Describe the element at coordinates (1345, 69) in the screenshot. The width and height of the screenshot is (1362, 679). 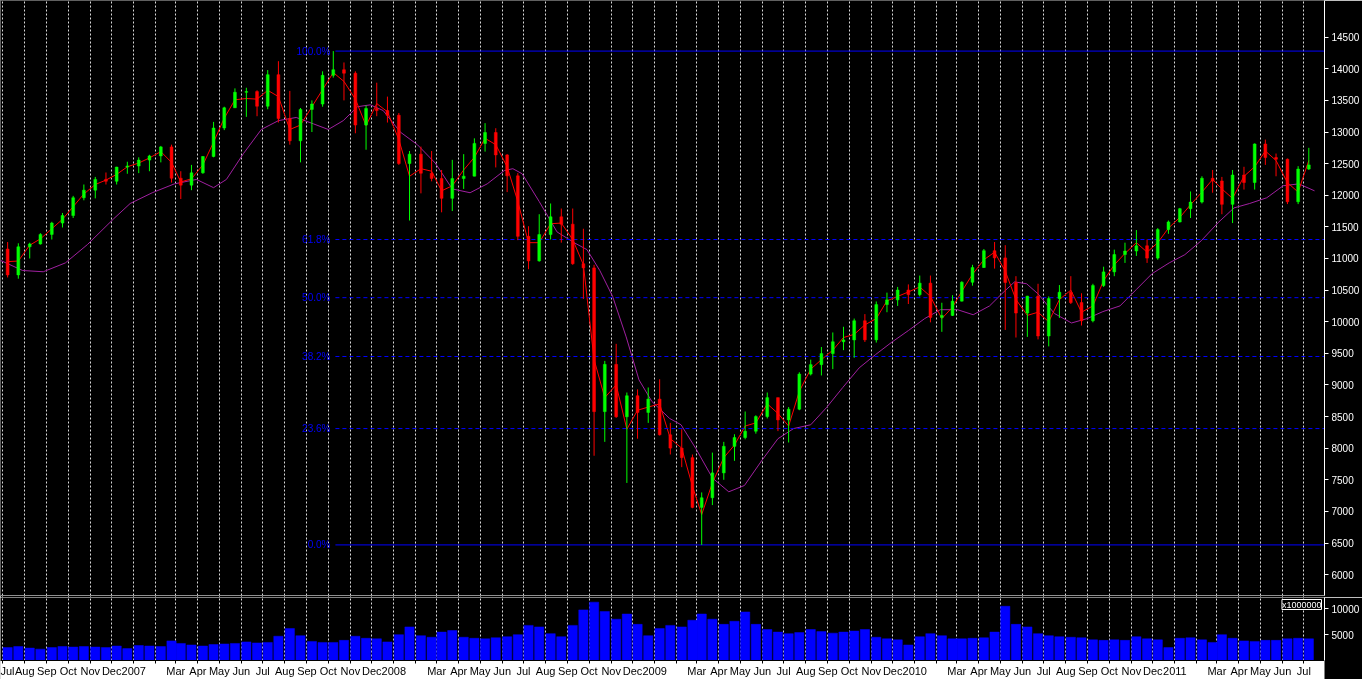
I see `y-tick-label: 14000` at that location.